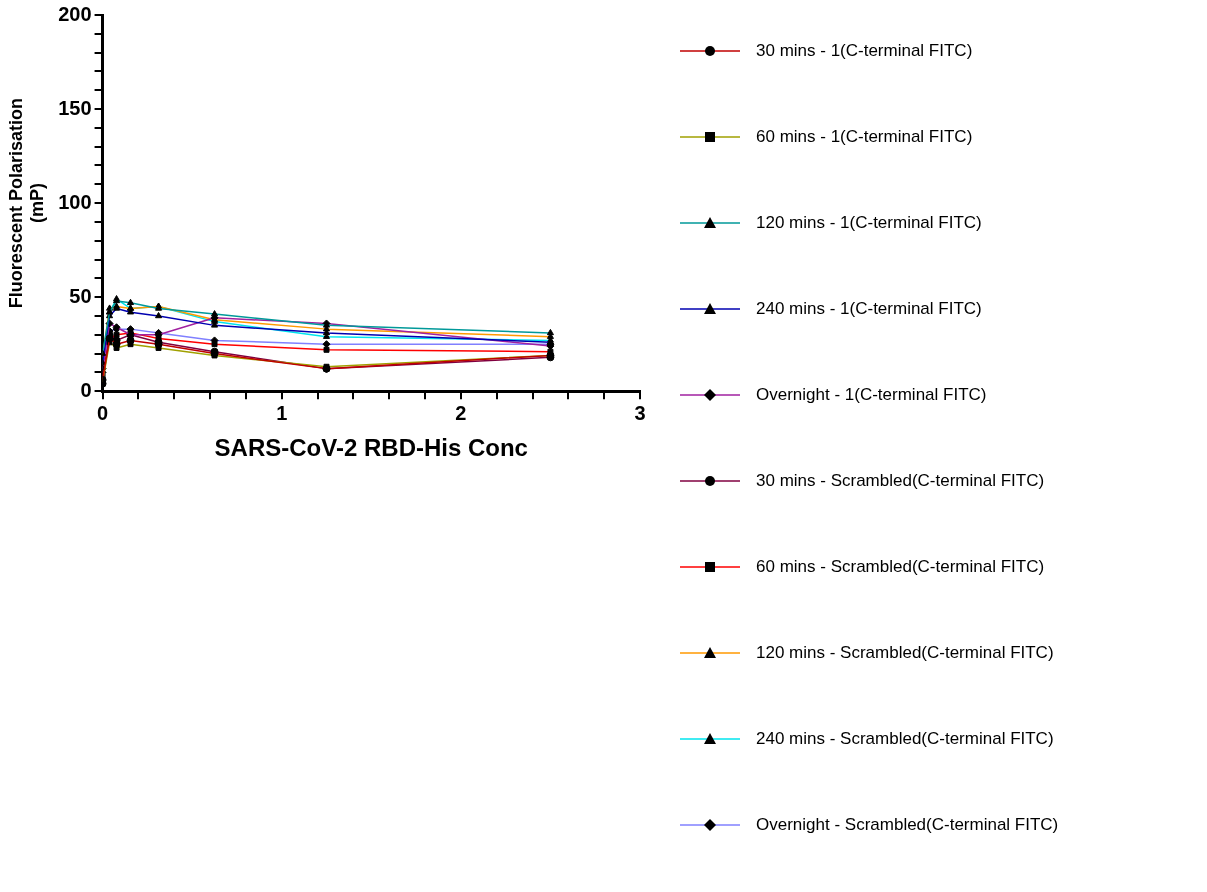 The image size is (1207, 892). Describe the element at coordinates (26, 203) in the screenshot. I see `y-axis-title: Fluorescent Polarisation (mP)` at that location.